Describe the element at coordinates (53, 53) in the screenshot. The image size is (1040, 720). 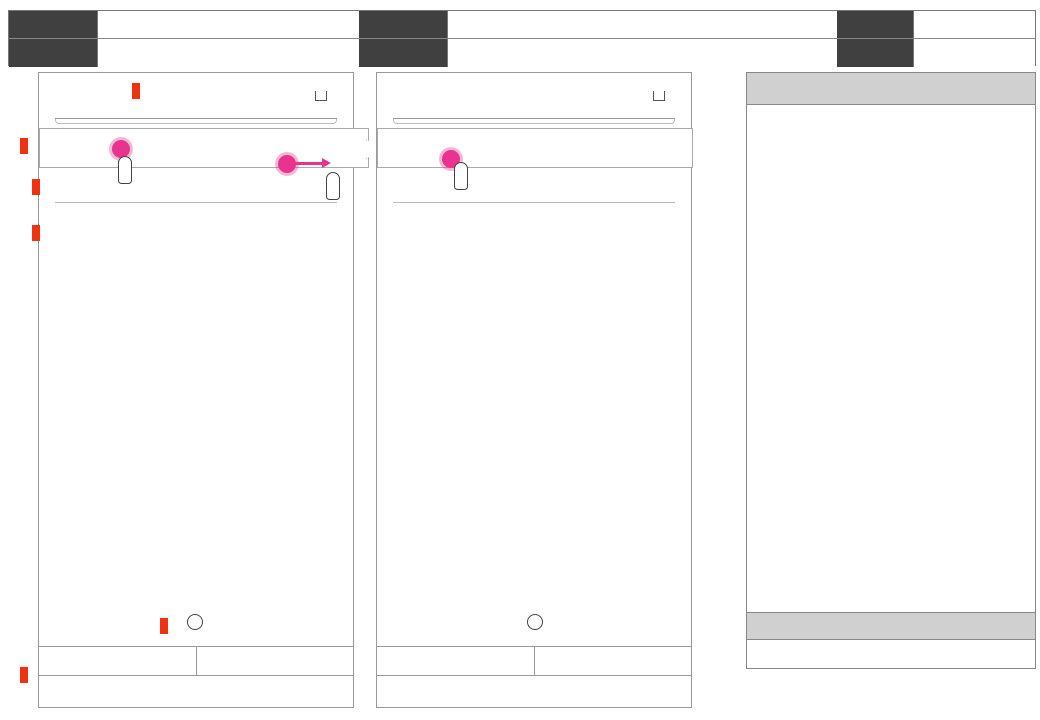
I see `version-label` at that location.